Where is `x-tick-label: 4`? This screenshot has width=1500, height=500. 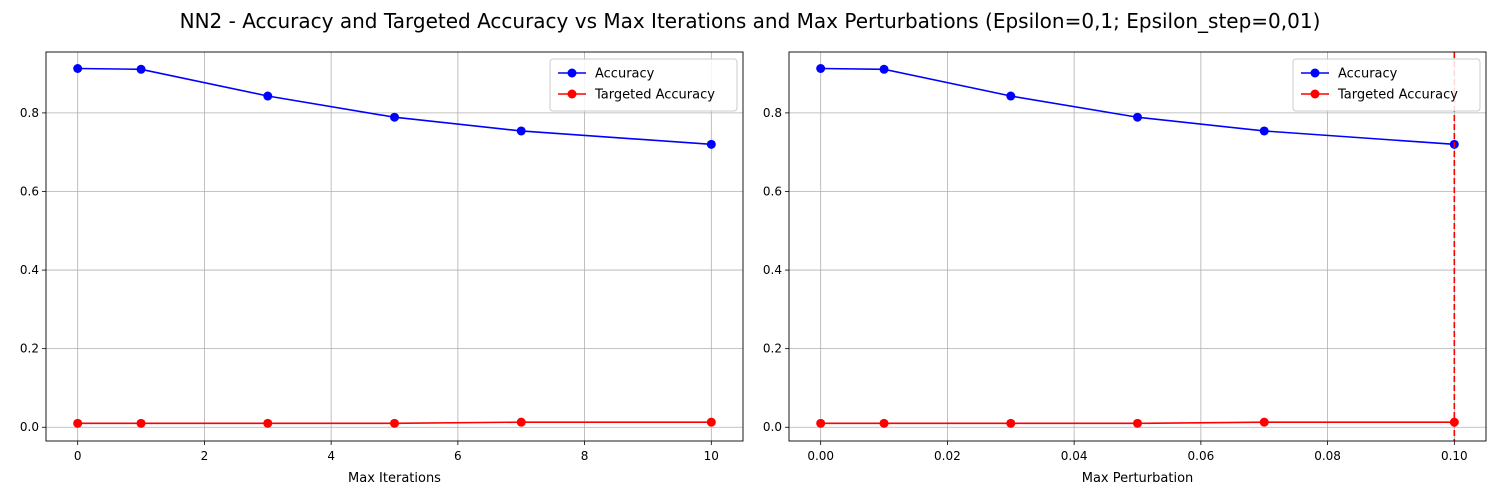
x-tick-label: 4 is located at coordinates (331, 456).